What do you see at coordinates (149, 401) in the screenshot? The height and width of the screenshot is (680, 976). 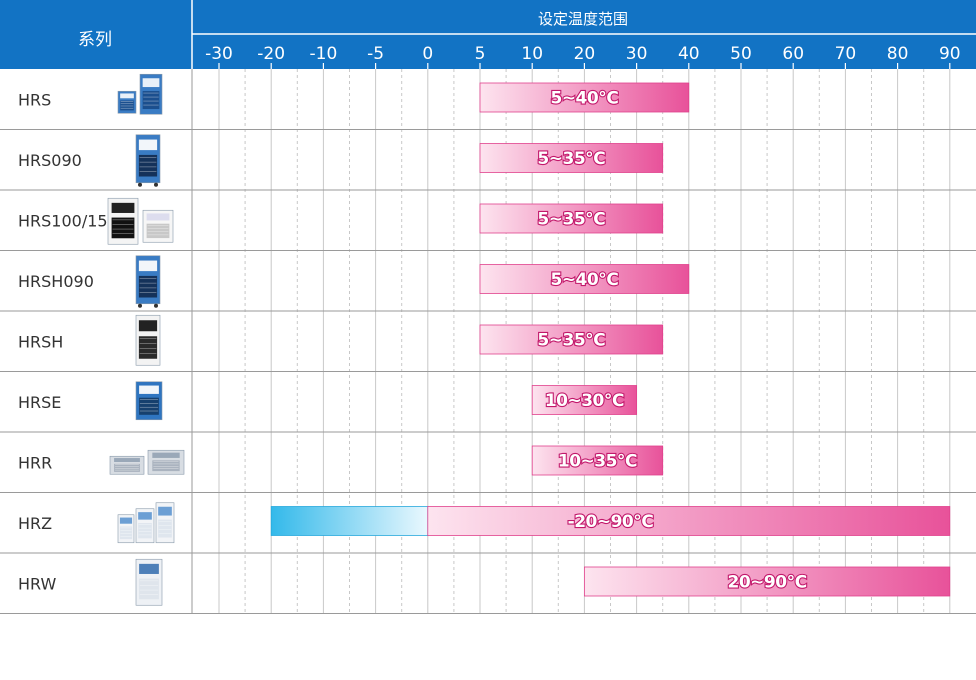 I see `compact-chiller-icon` at bounding box center [149, 401].